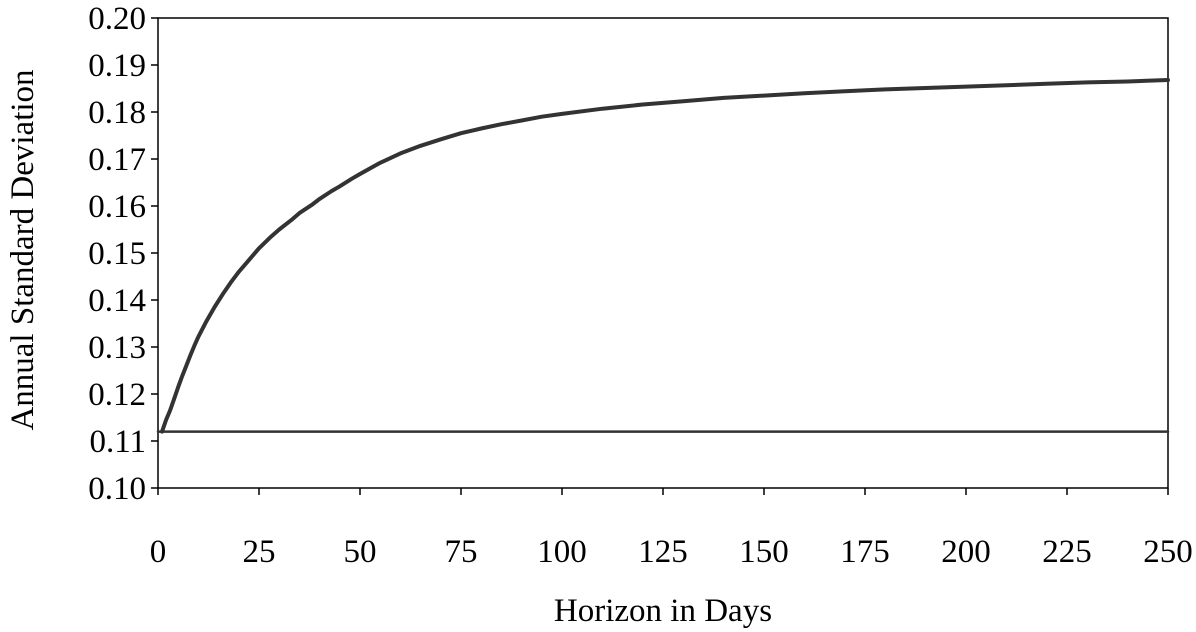 The height and width of the screenshot is (632, 1196). Describe the element at coordinates (966, 552) in the screenshot. I see `x-tick-label: 200` at that location.